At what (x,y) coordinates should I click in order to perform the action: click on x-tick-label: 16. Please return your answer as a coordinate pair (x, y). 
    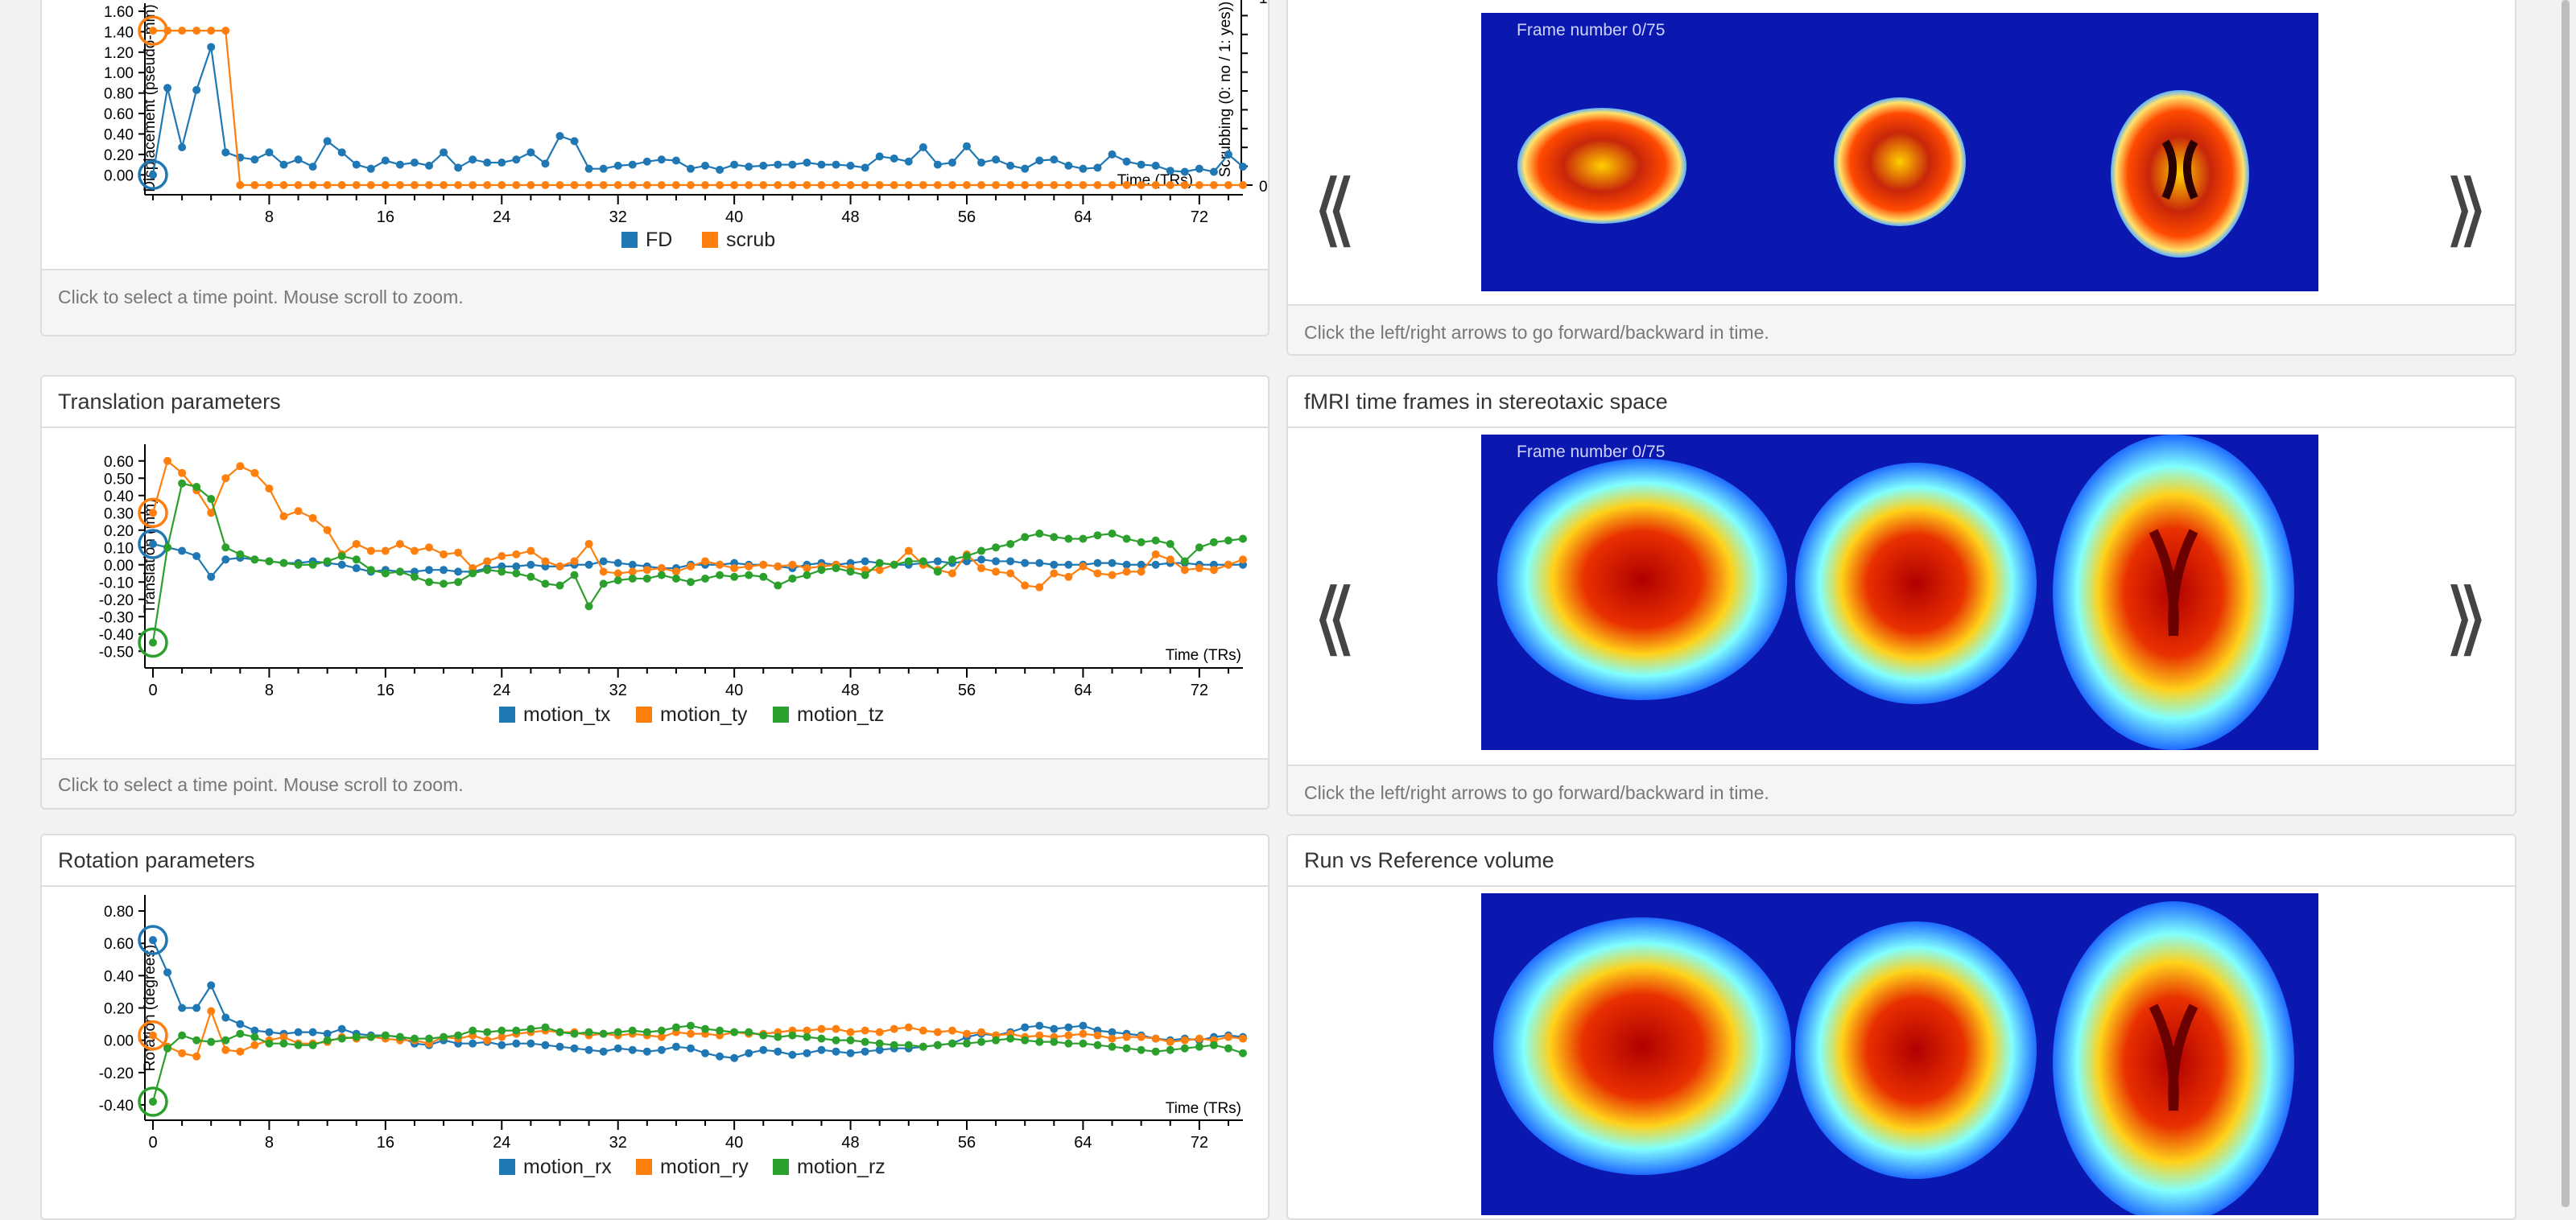
    Looking at the image, I should click on (385, 1143).